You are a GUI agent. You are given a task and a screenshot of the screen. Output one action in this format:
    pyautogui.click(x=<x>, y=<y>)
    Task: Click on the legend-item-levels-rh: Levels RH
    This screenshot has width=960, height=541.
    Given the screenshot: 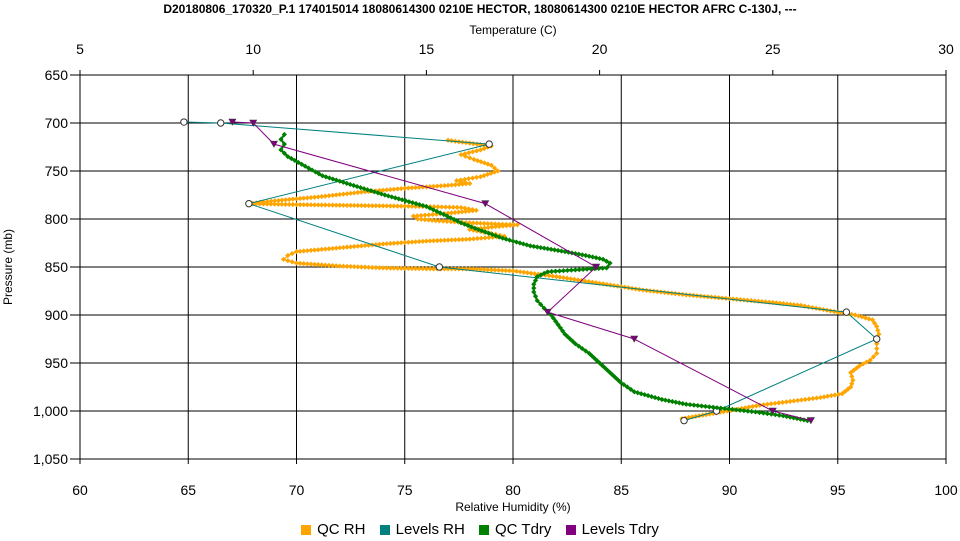 What is the action you would take?
    pyautogui.click(x=422, y=529)
    